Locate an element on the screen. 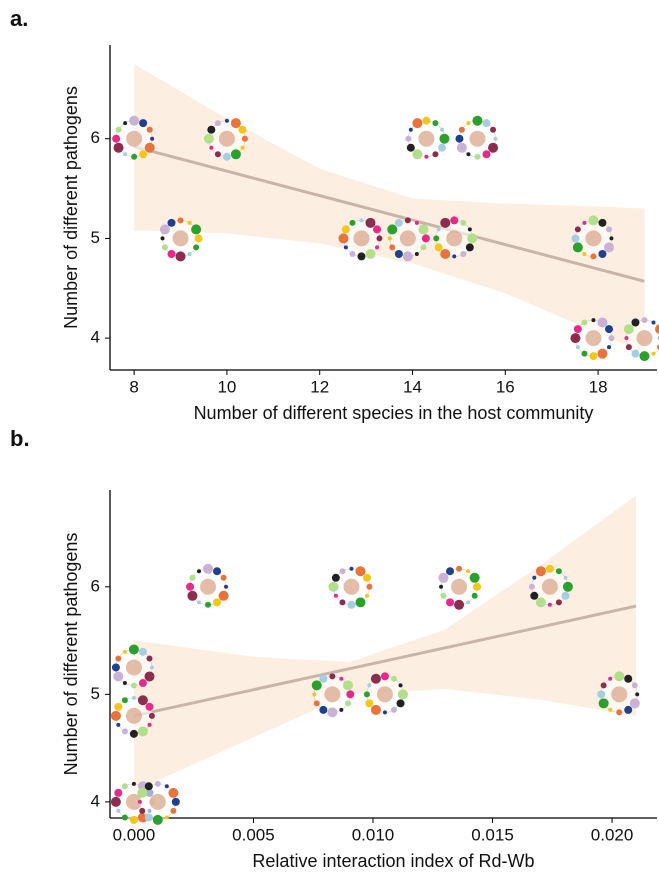 The width and height of the screenshot is (659, 880). y-tick-label: 6 is located at coordinates (95, 137).